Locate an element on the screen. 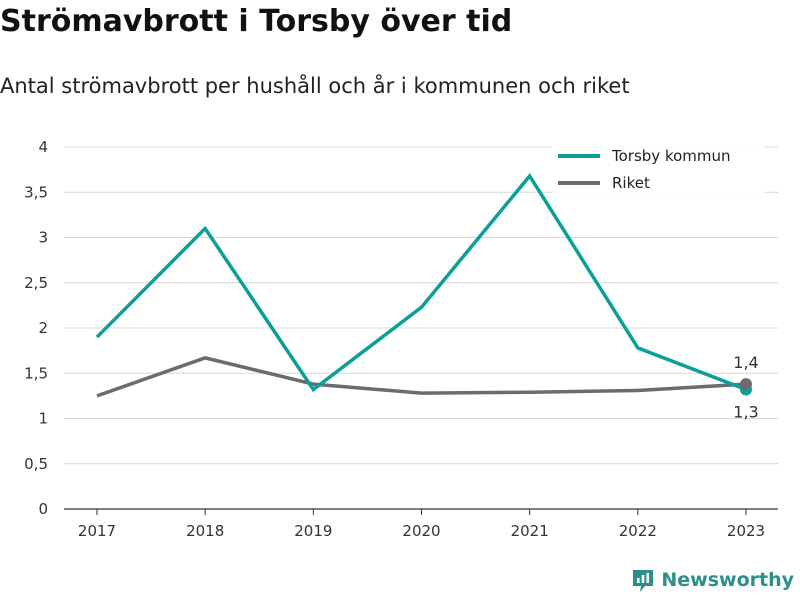 This screenshot has height=600, width=800. x-tick-label: 2019 is located at coordinates (313, 531).